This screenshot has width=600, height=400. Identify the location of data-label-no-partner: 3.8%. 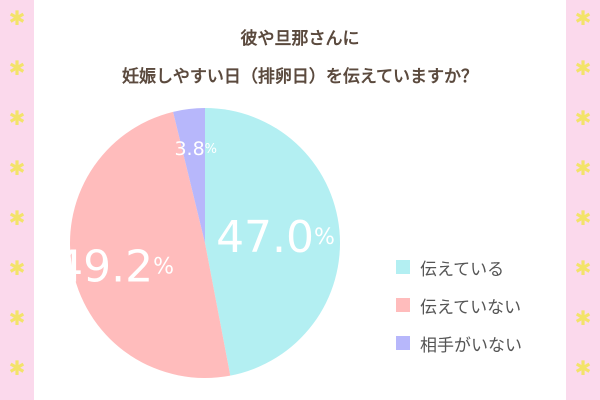
(195, 149).